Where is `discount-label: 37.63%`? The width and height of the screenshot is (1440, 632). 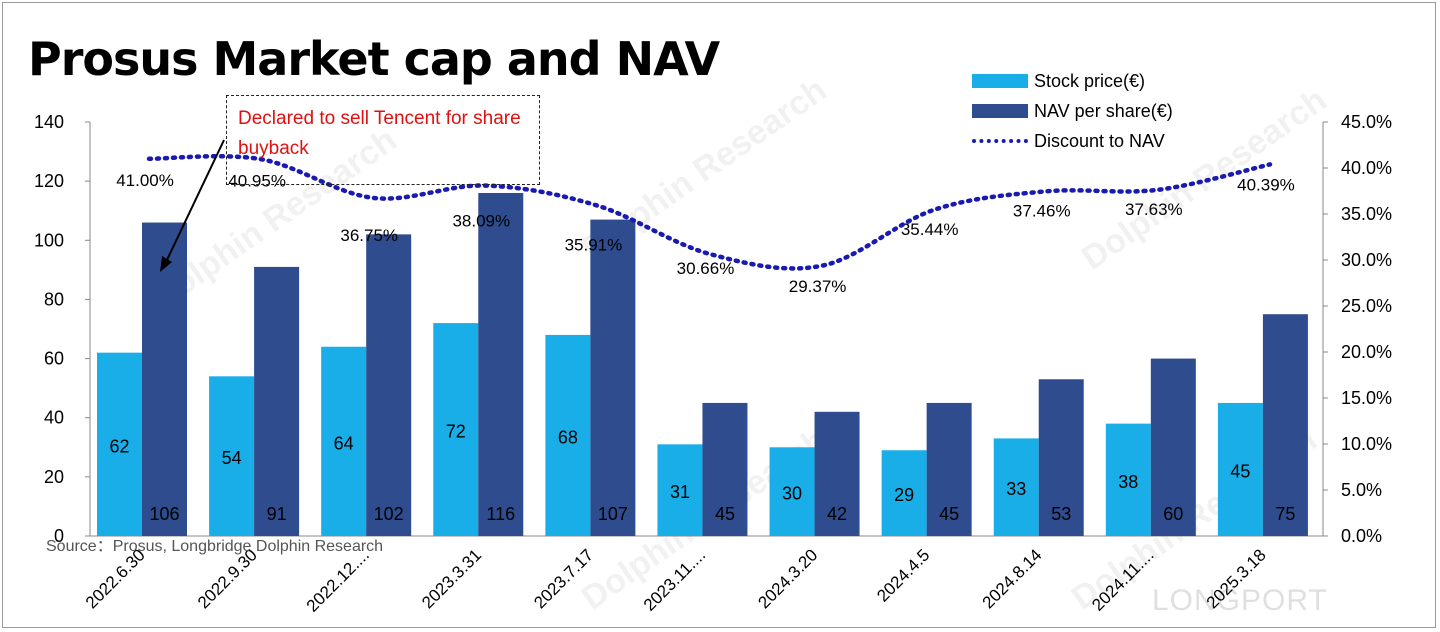
discount-label: 37.63% is located at coordinates (1154, 209).